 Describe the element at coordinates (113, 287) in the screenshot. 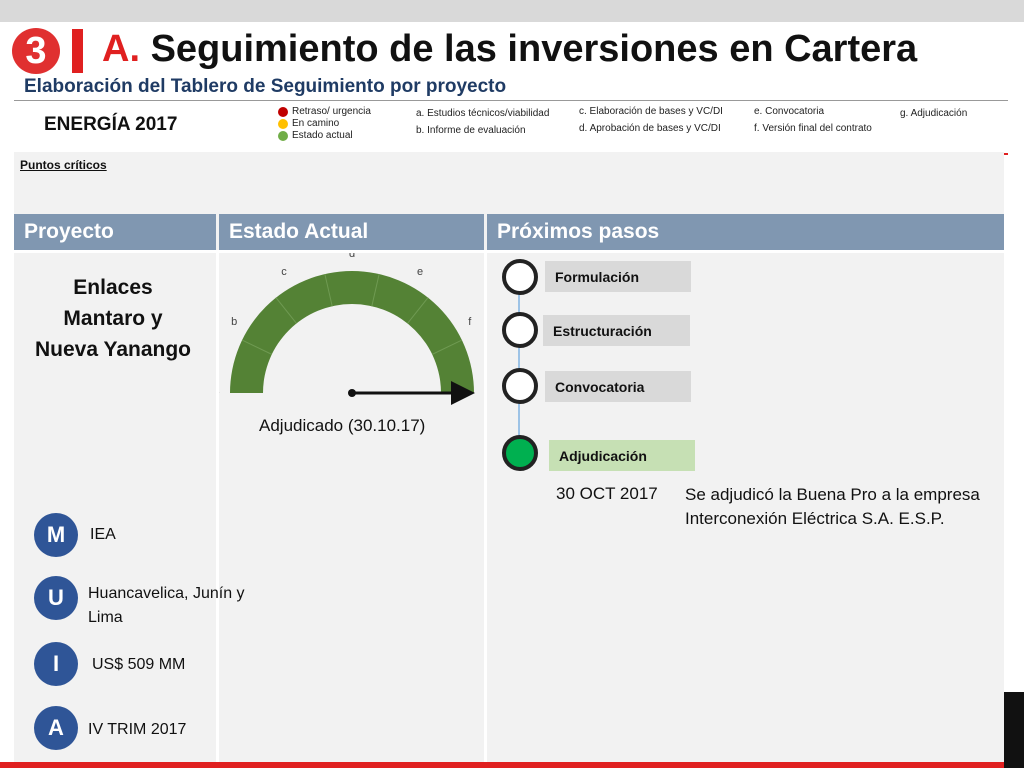

I see `project-name-line: Enlaces` at that location.